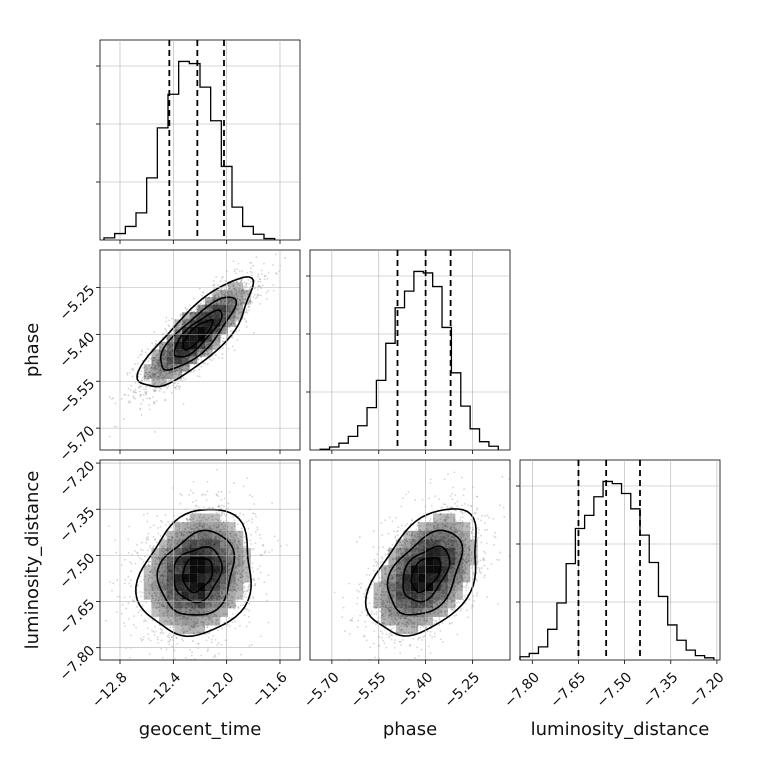  Describe the element at coordinates (78, 444) in the screenshot. I see `y-tick-label: −5.70` at that location.